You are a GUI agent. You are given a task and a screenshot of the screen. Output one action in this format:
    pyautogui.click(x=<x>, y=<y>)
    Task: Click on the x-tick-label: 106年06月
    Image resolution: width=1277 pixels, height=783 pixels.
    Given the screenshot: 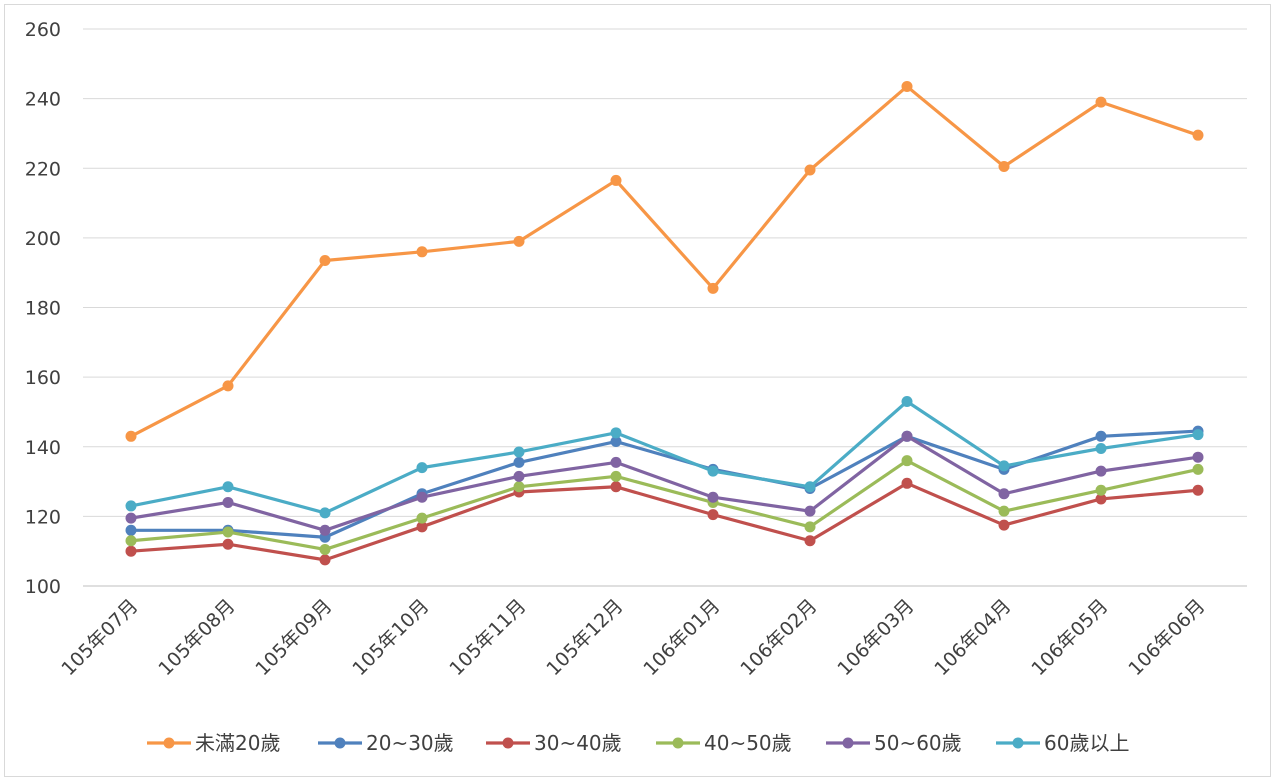 What is the action you would take?
    pyautogui.click(x=1166, y=637)
    